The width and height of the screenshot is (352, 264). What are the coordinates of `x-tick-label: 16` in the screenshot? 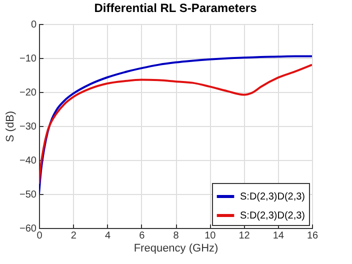 It's located at (312, 236).